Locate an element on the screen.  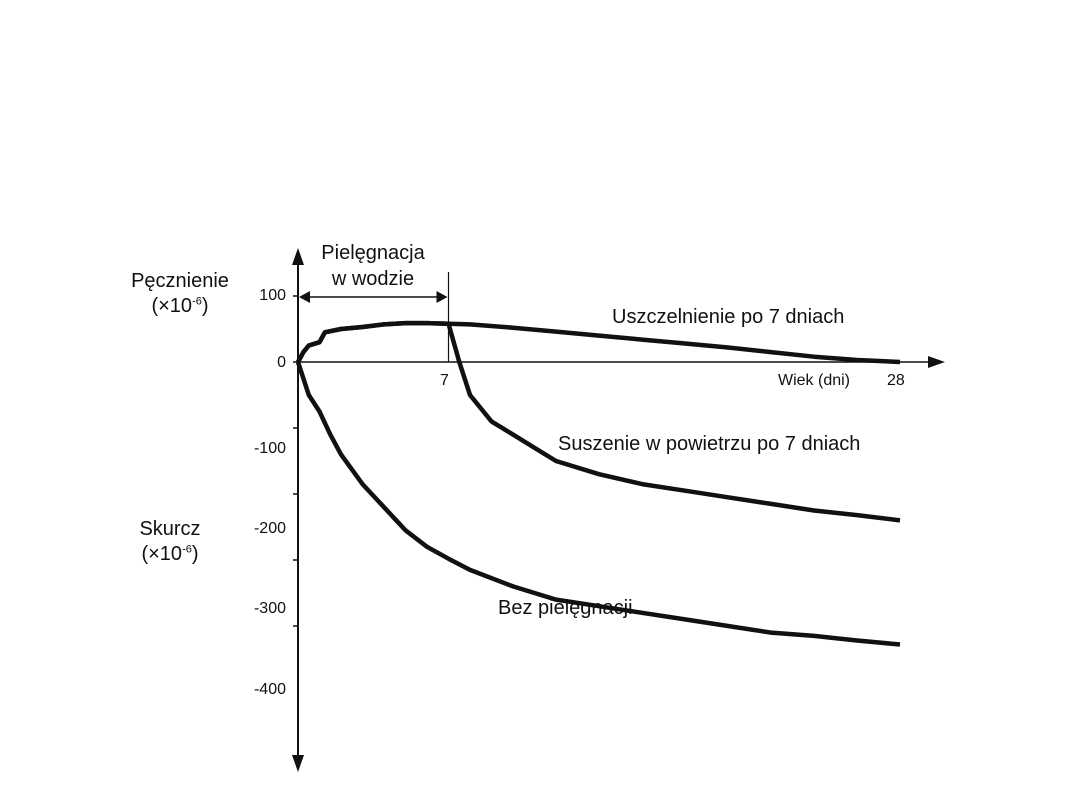
y-tick-label-minus300: -300 is located at coordinates (269, 608).